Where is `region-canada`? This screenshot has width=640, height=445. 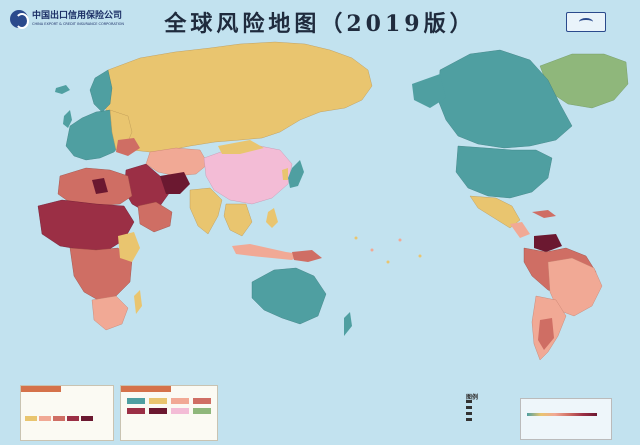
region-canada is located at coordinates (505, 99).